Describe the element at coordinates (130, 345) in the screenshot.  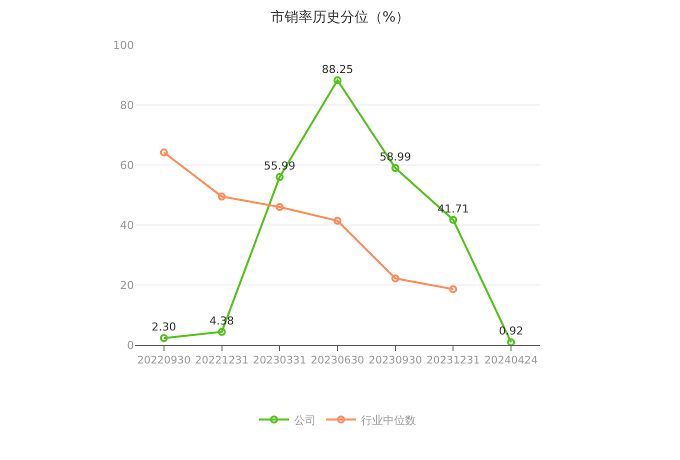
I see `y-tick-label: 0` at that location.